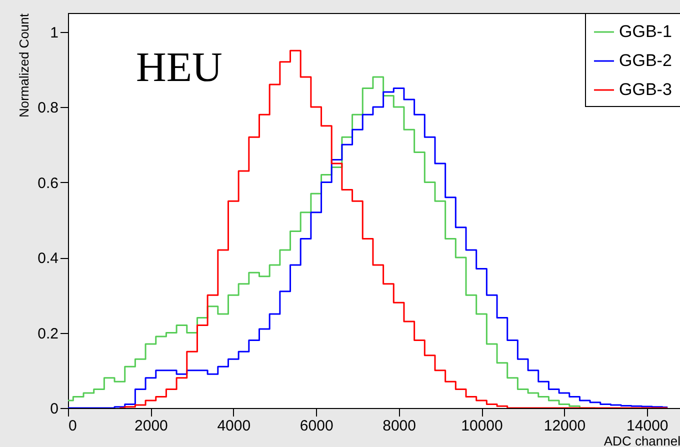 The height and width of the screenshot is (447, 680). I want to click on x-tick-label: 8000, so click(399, 426).